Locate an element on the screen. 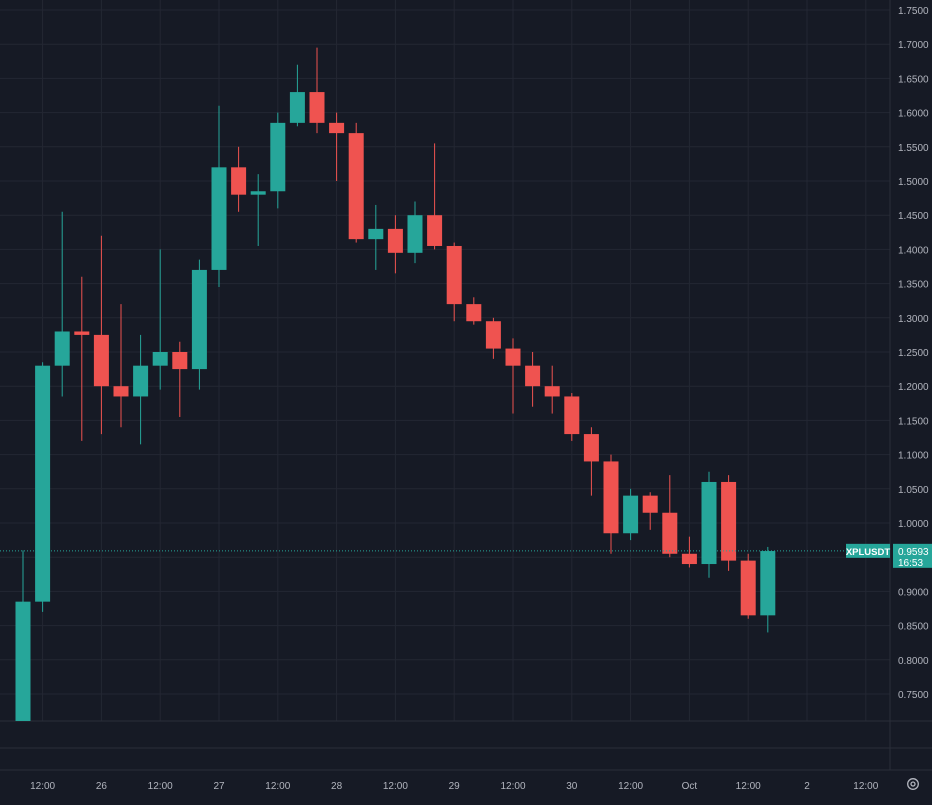  y-tick-label: 1.2500 is located at coordinates (913, 353).